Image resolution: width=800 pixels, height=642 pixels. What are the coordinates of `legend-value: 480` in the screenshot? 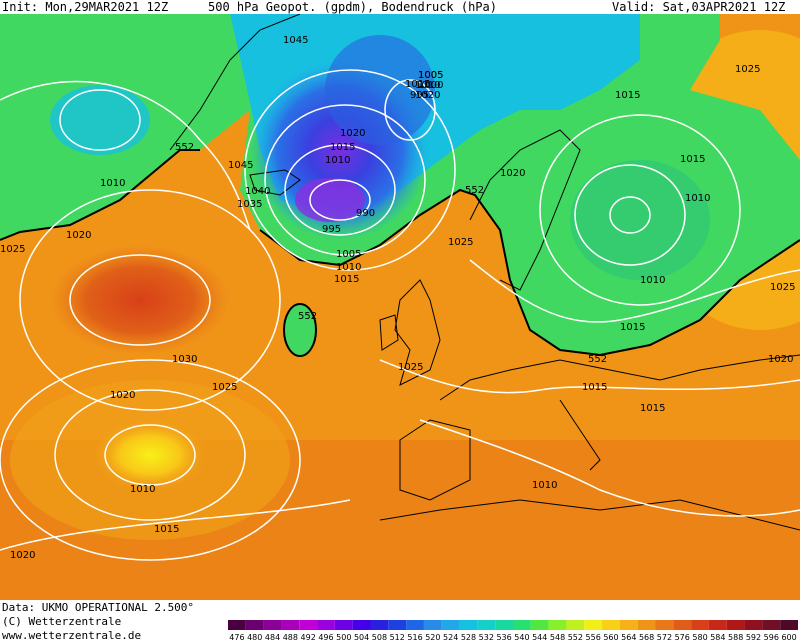 It's located at (254, 637).